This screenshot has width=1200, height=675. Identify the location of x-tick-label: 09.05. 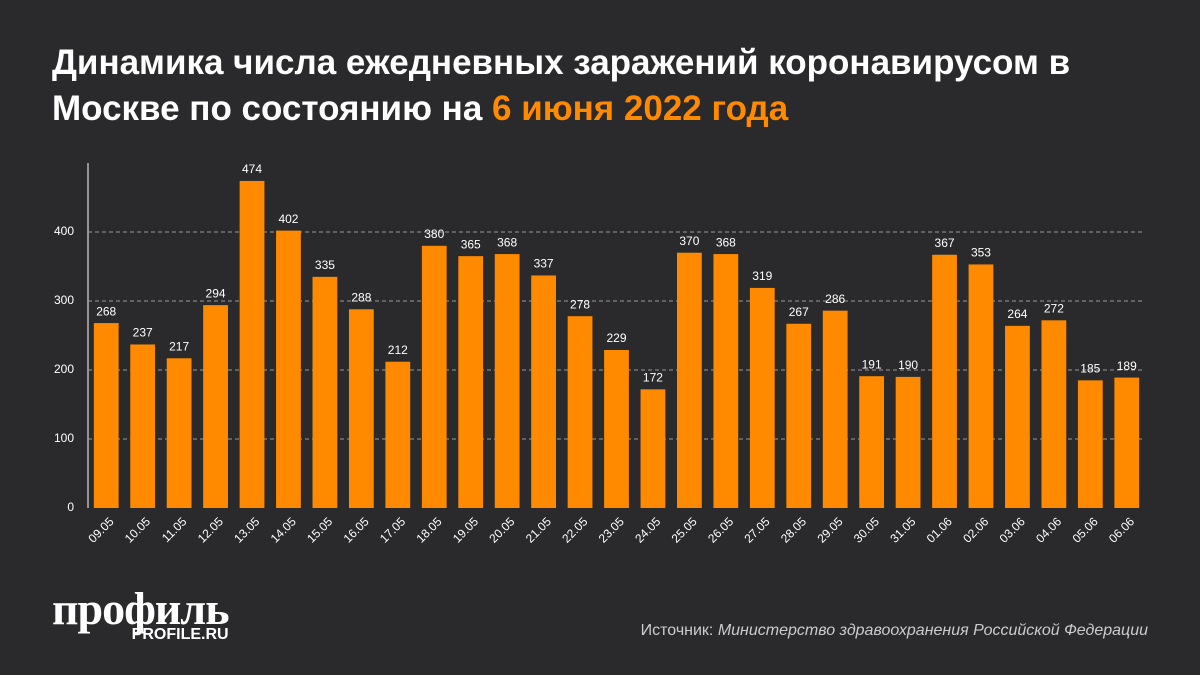
(100, 529).